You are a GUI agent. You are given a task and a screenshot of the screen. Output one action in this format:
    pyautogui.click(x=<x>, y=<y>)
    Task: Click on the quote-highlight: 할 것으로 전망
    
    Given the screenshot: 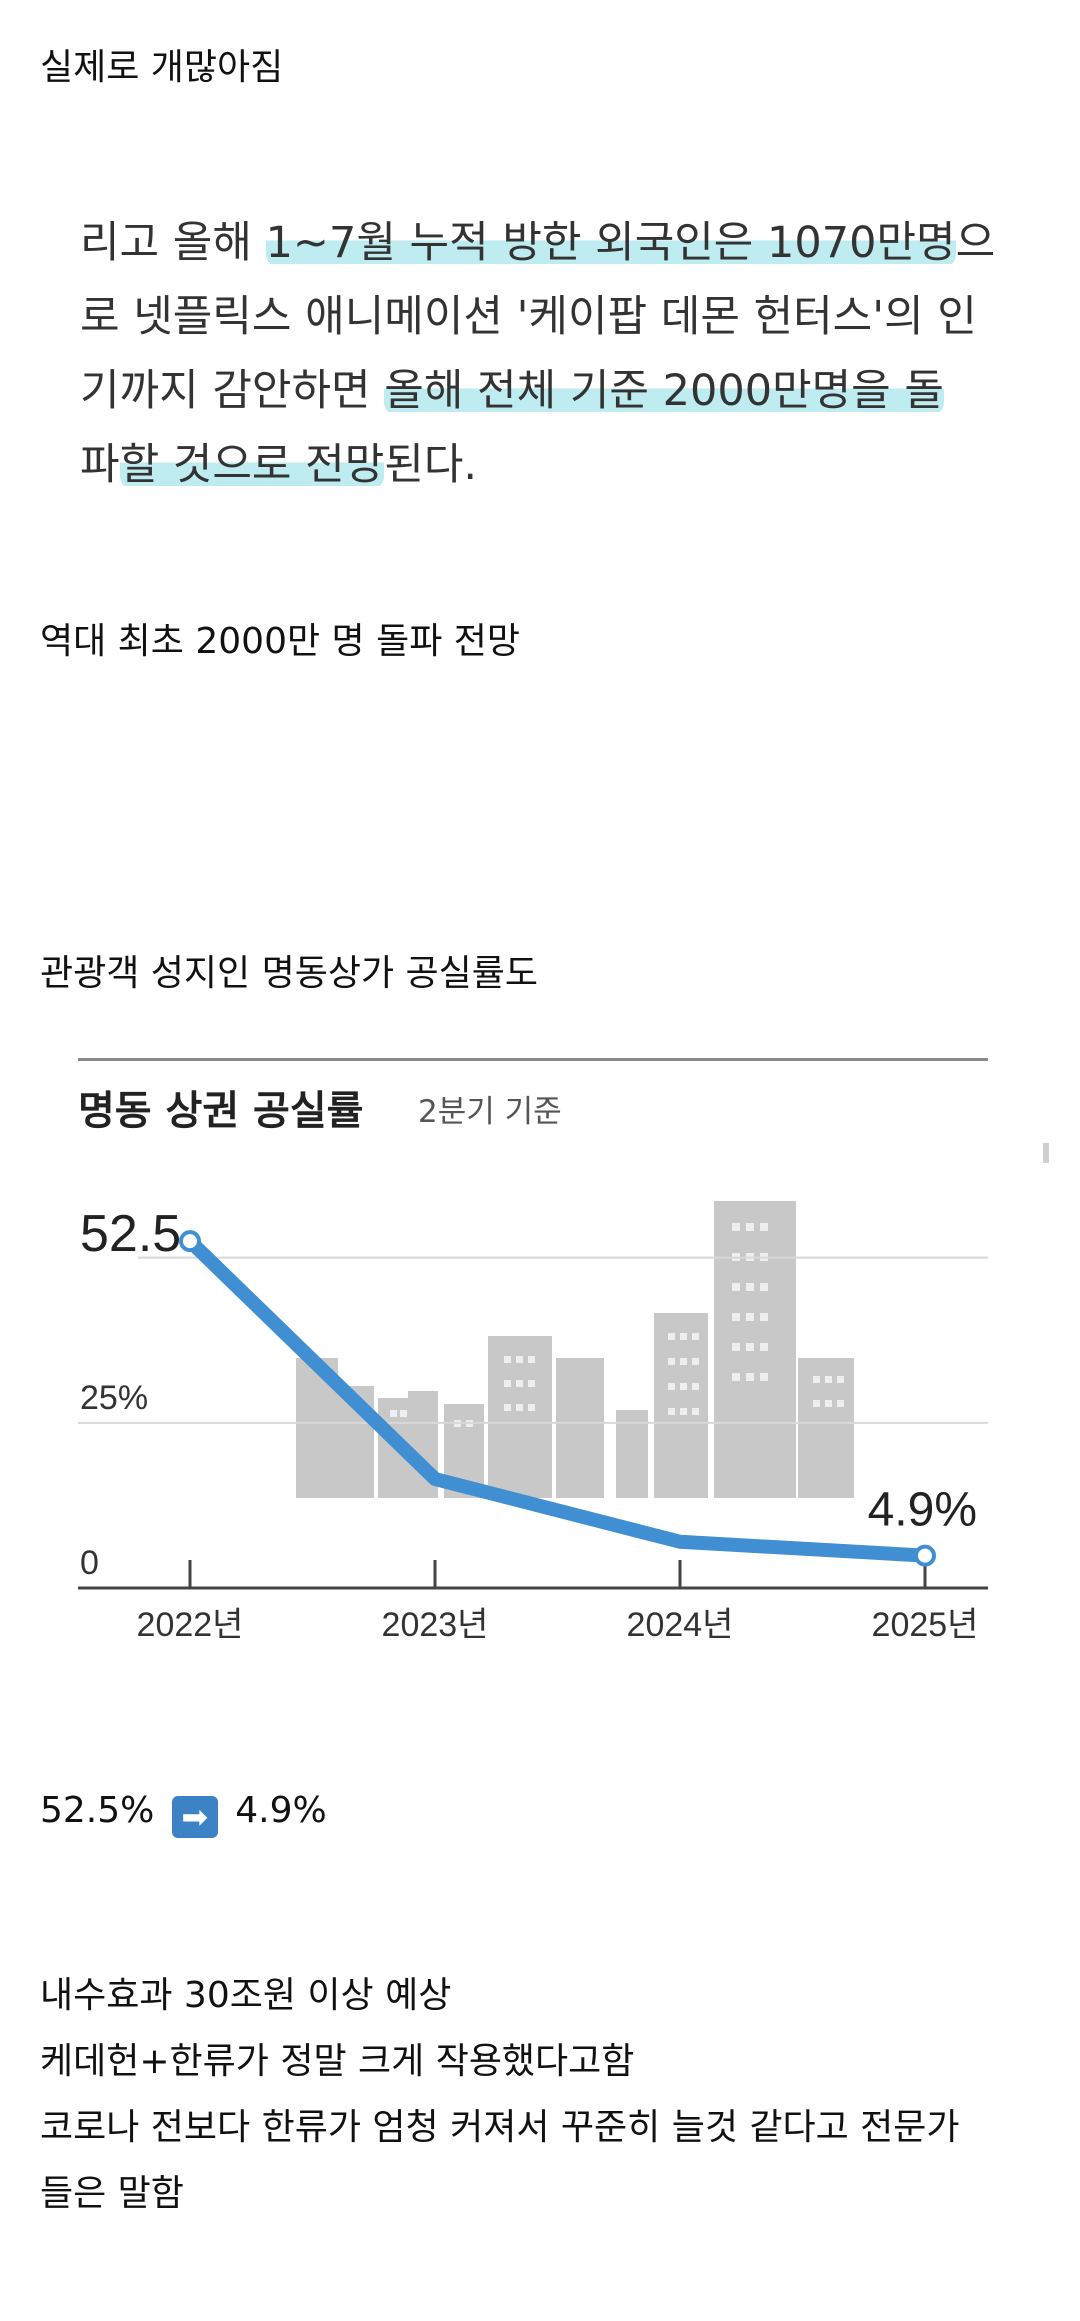 What is the action you would take?
    pyautogui.click(x=252, y=465)
    